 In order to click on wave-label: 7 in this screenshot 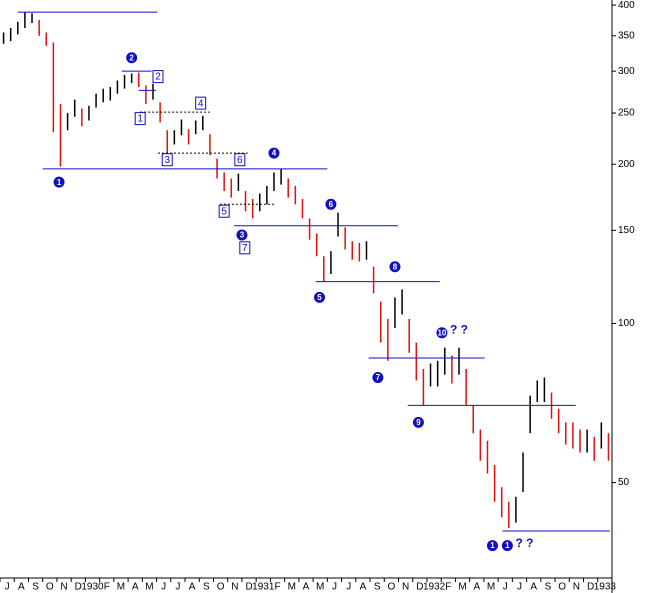, I will do `click(378, 377)`.